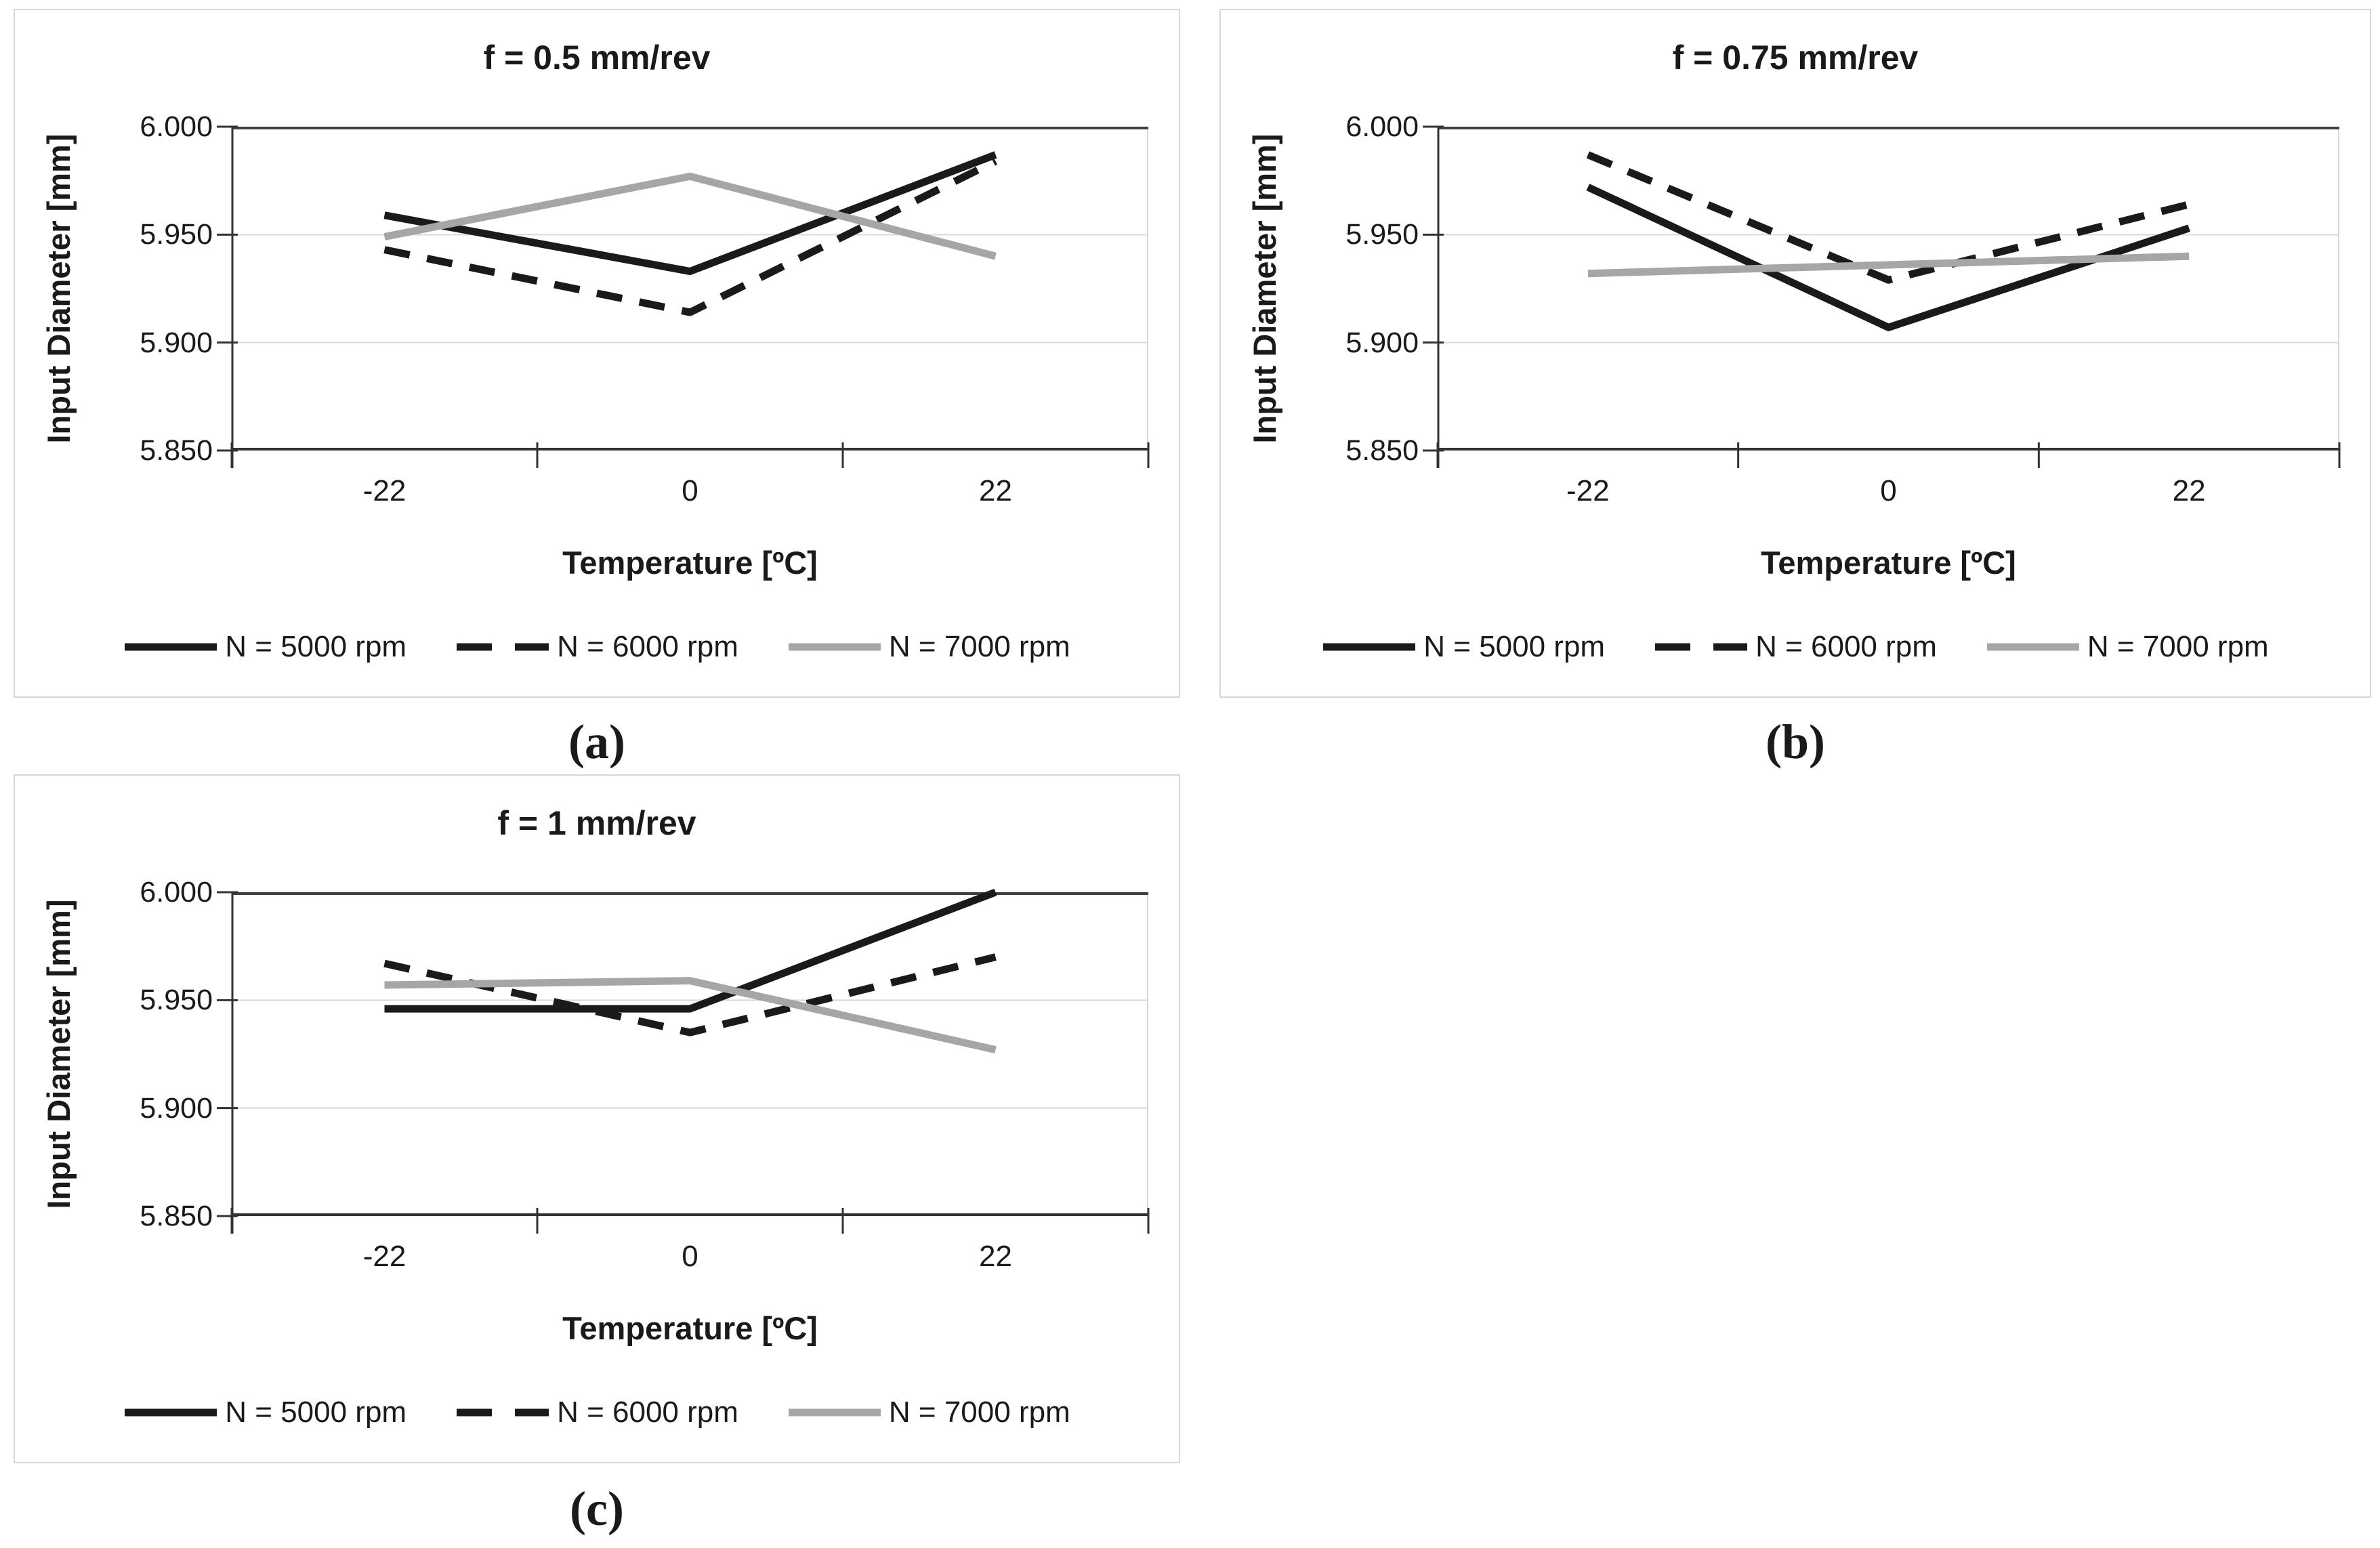 Image resolution: width=2380 pixels, height=1548 pixels. I want to click on figure-caption-c: (c), so click(597, 1509).